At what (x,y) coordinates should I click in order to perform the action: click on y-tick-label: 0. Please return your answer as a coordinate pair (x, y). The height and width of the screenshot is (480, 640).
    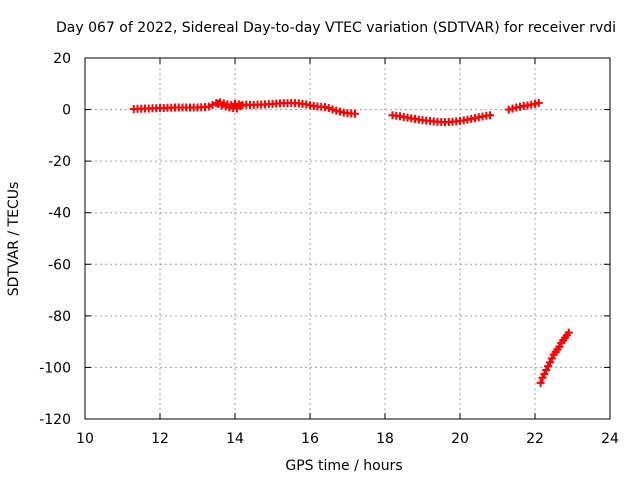
    Looking at the image, I should click on (66, 111).